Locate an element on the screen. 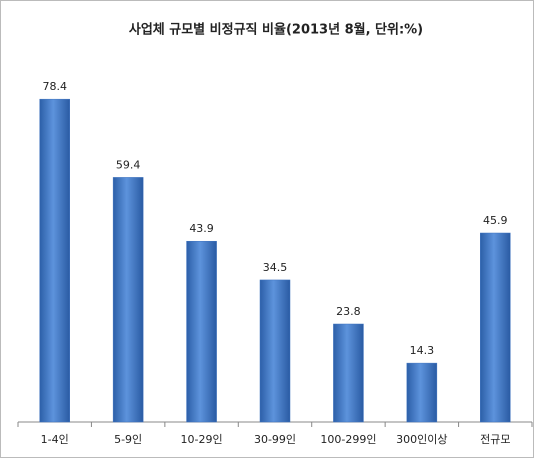 Image resolution: width=534 pixels, height=458 pixels. x-tick-label: 5-9인 is located at coordinates (128, 439).